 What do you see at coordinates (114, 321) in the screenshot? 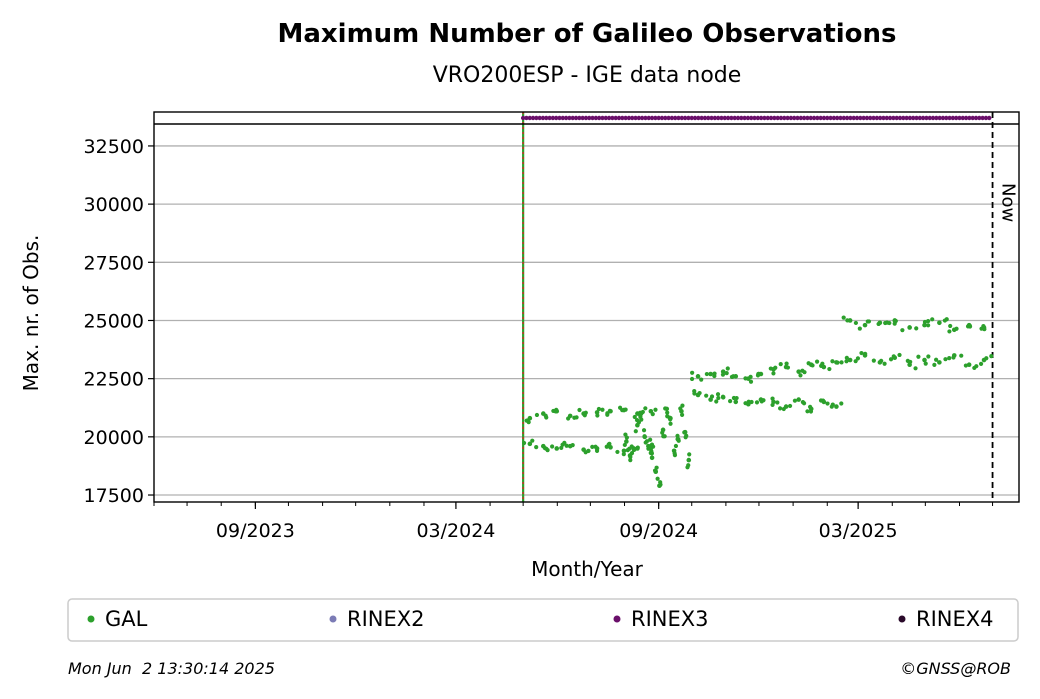
I see `y-tick-label-25000: 25000` at bounding box center [114, 321].